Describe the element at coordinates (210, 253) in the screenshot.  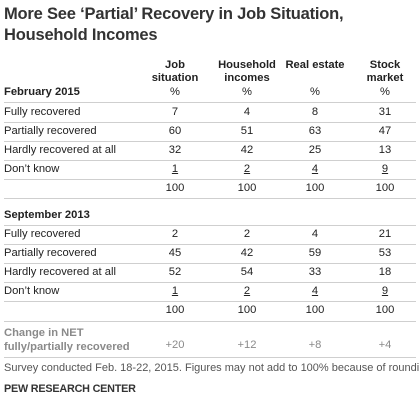
I see `table-row: Partially recovered 45 42 59 53` at that location.